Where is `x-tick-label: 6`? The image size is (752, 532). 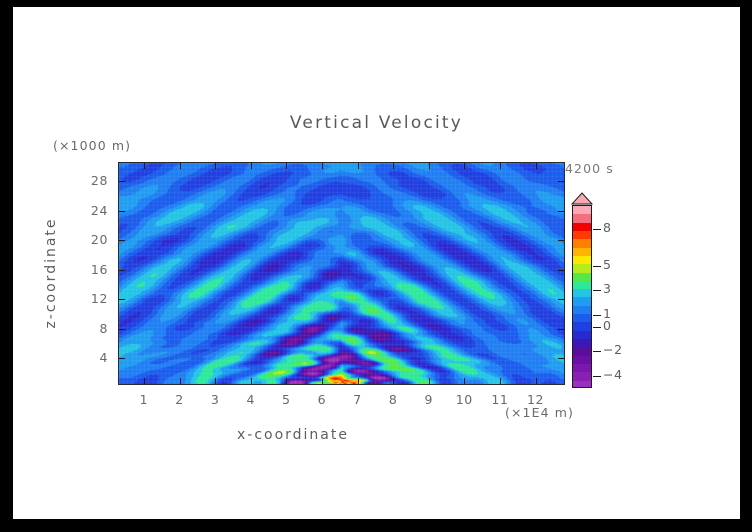 x-tick-label: 6 is located at coordinates (322, 399).